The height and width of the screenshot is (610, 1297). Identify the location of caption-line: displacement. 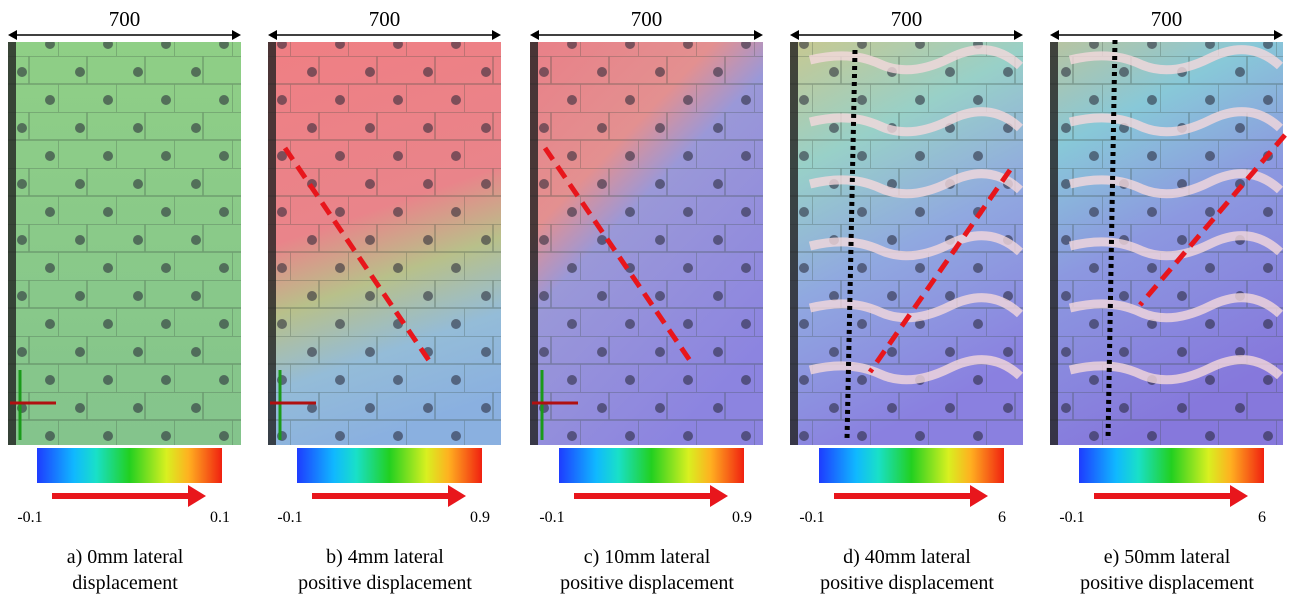
(125, 583).